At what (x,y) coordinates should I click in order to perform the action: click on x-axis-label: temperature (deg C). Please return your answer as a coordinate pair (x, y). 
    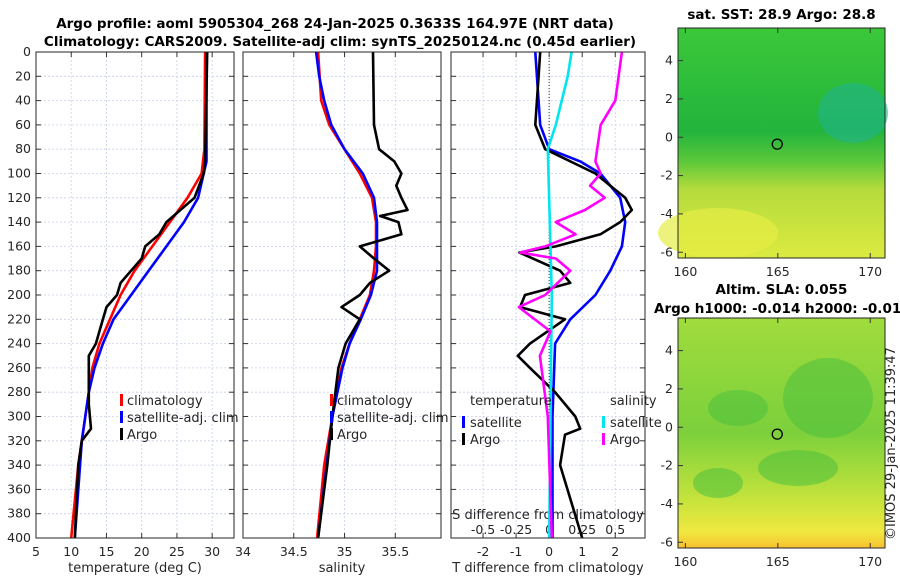
    Looking at the image, I should click on (135, 568).